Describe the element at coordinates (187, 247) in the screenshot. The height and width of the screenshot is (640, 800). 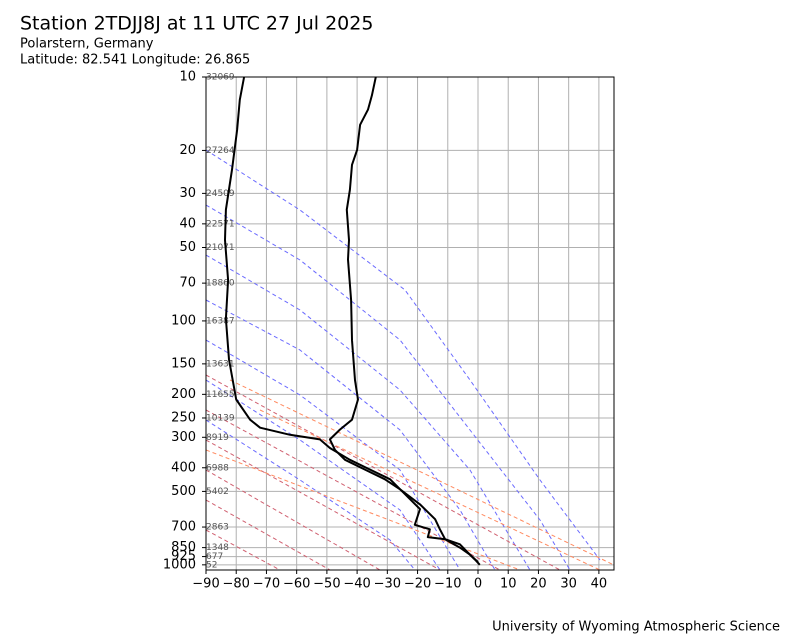
I see `y-tick-label: 50` at that location.